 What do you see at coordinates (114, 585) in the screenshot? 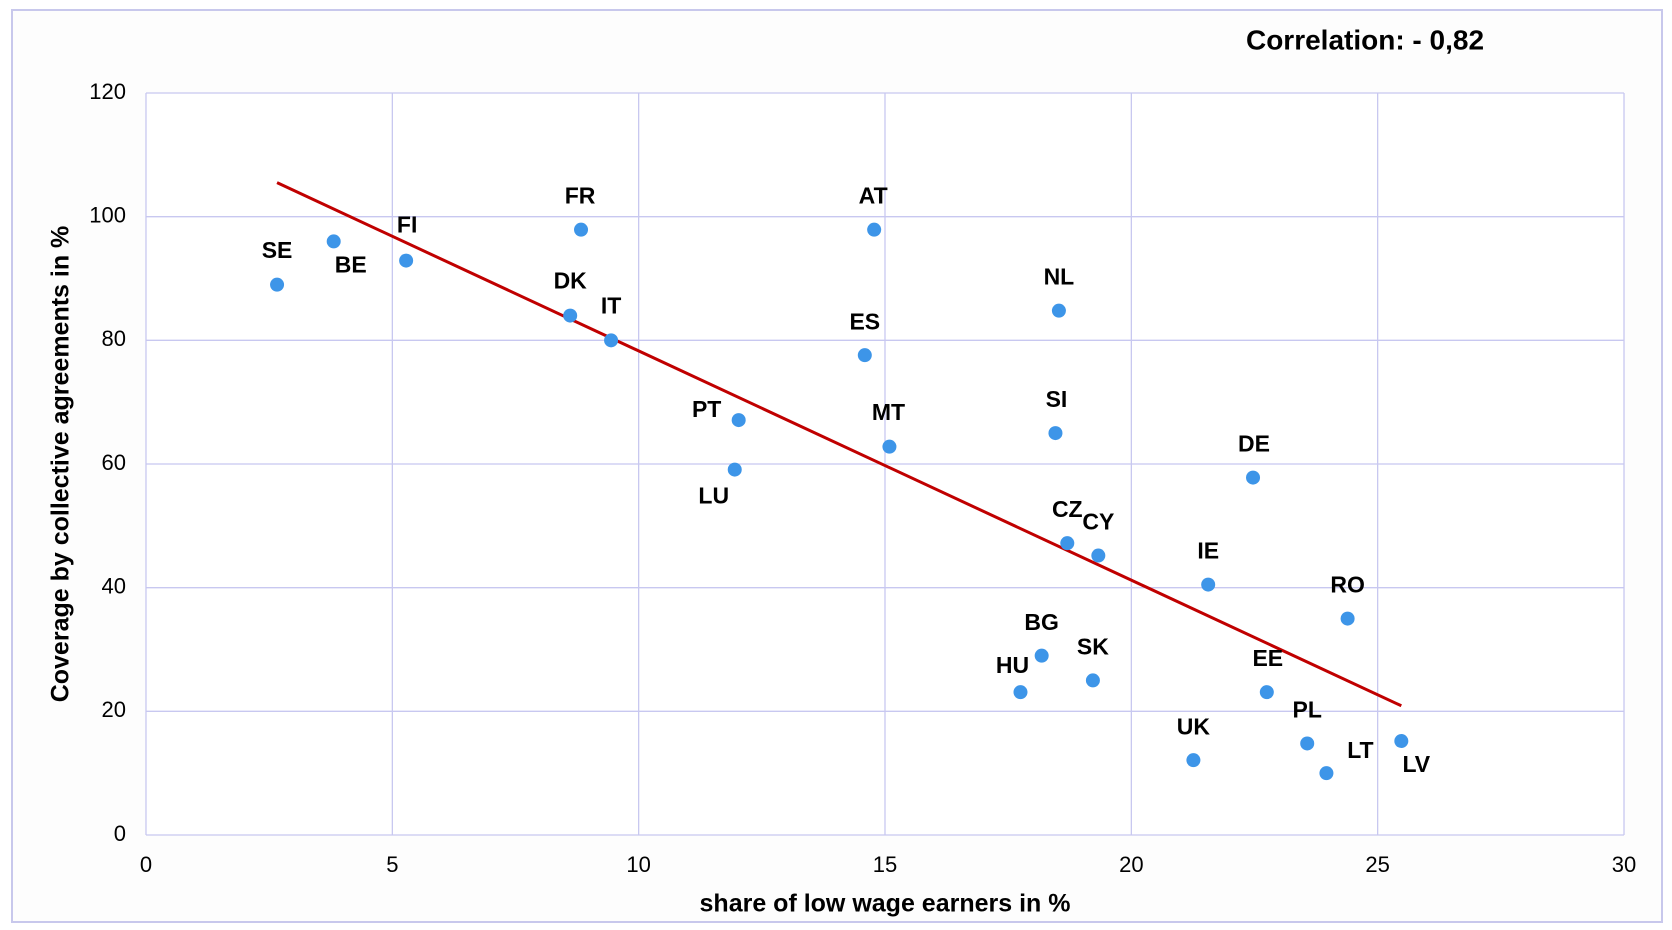
I see `y-tick-label: 40` at bounding box center [114, 585].